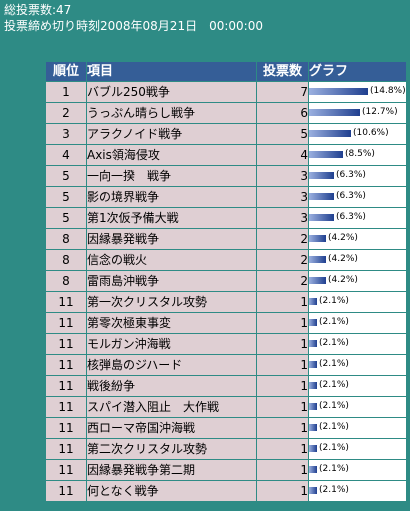  I want to click on item-cell: 第零次極東事変, so click(171, 323).